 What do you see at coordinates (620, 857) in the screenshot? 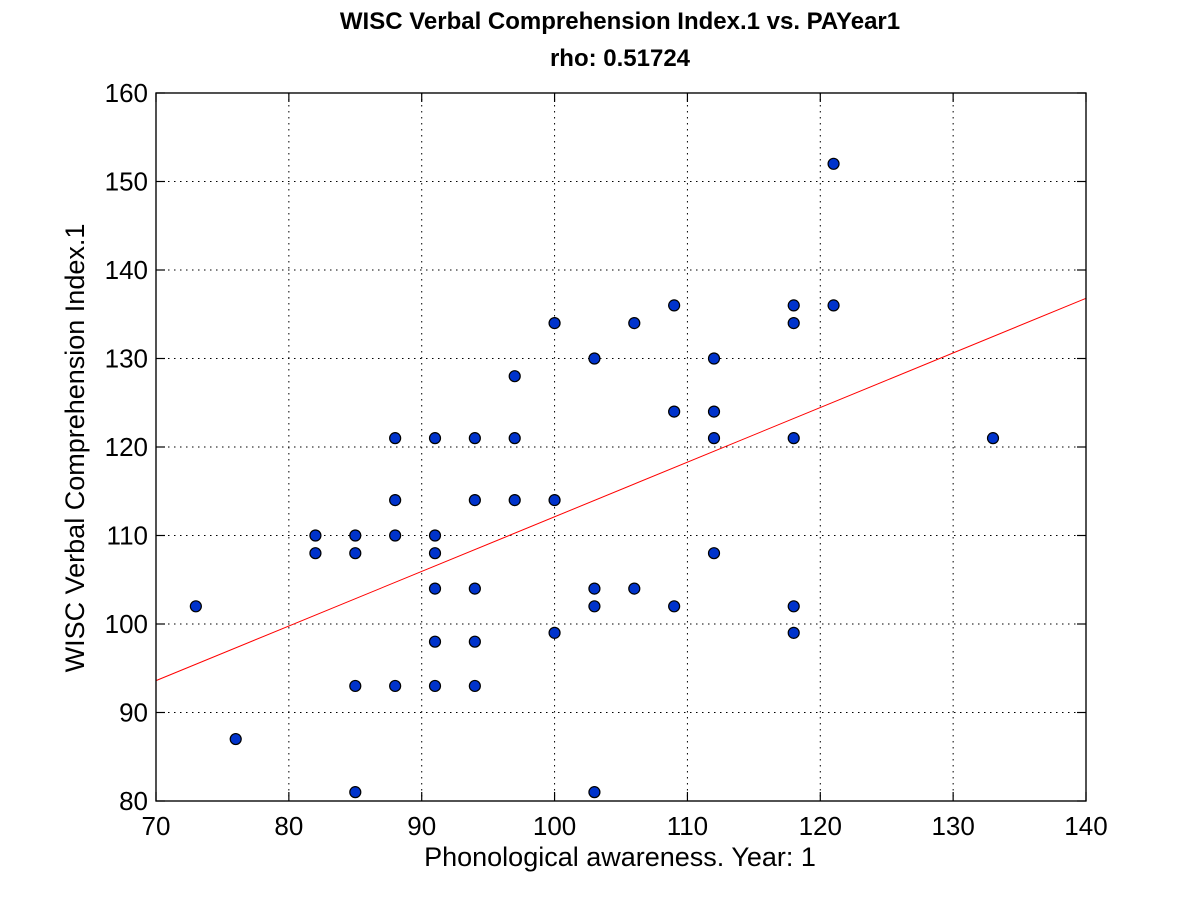
I see `x-axis-label: Phonological awareness. Year: 1` at bounding box center [620, 857].